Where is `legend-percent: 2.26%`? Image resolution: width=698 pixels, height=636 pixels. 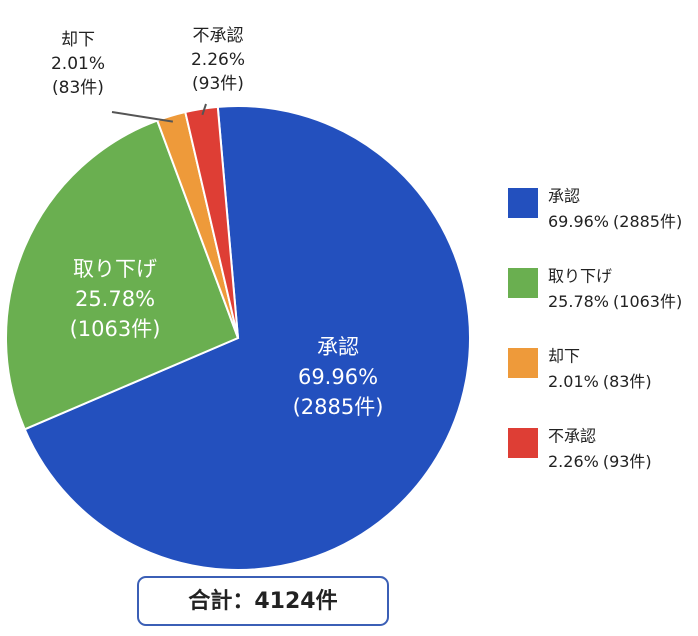
legend-percent: 2.26% is located at coordinates (573, 461).